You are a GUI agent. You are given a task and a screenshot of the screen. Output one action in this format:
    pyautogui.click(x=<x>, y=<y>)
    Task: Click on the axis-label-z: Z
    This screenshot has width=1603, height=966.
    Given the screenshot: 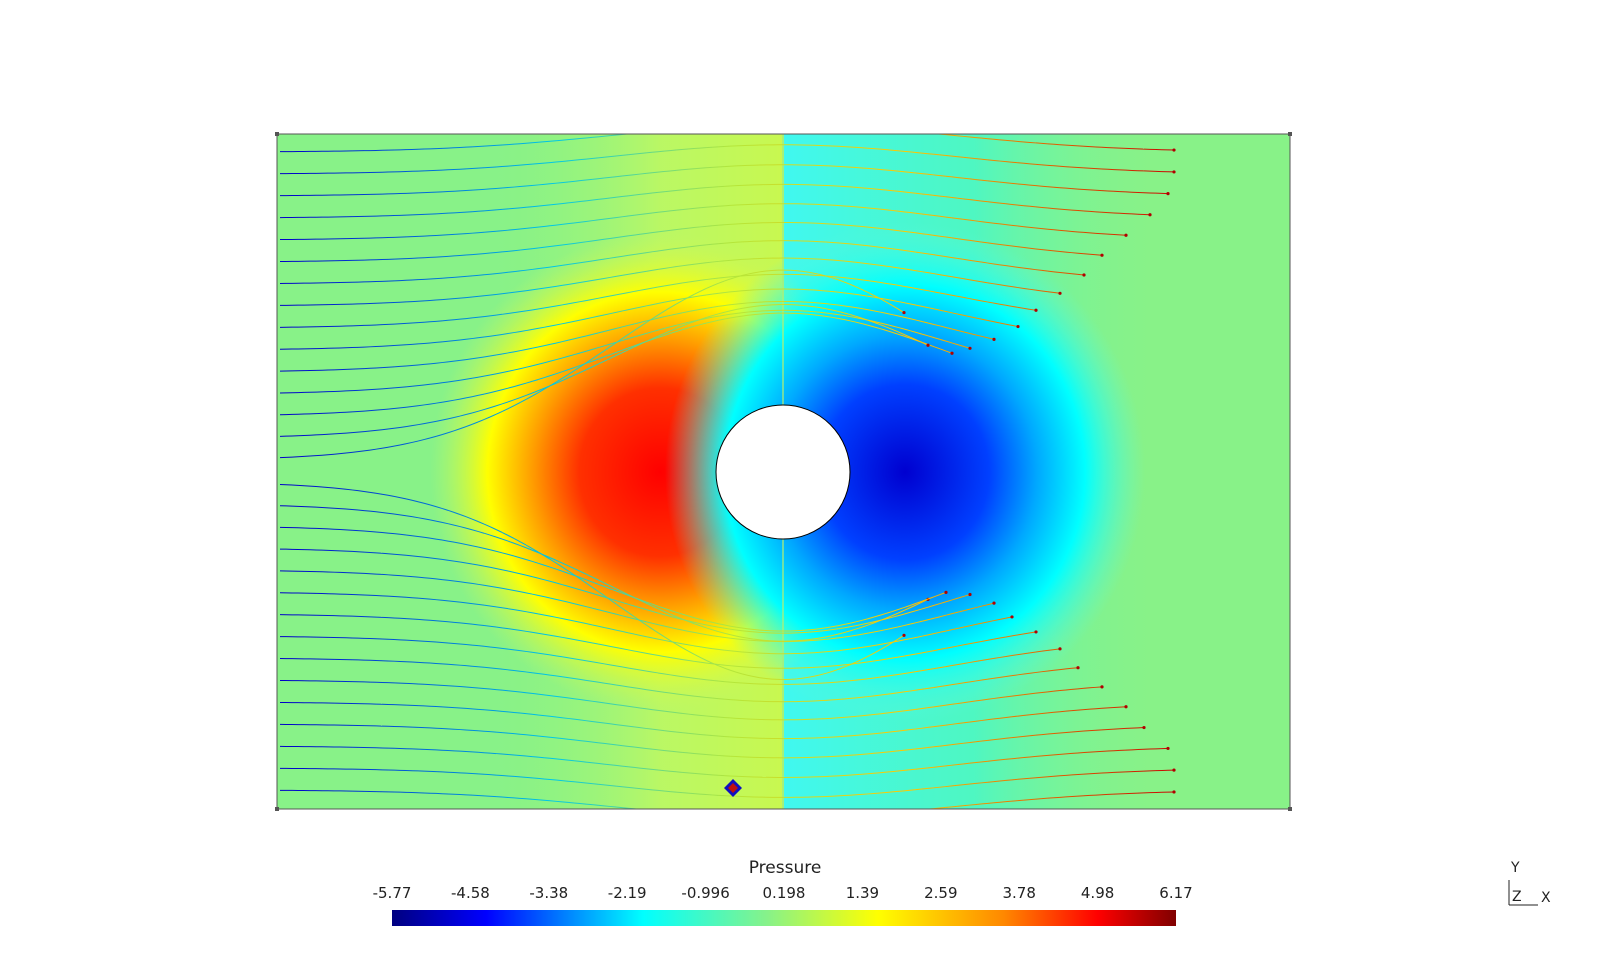 What is the action you would take?
    pyautogui.click(x=1517, y=897)
    